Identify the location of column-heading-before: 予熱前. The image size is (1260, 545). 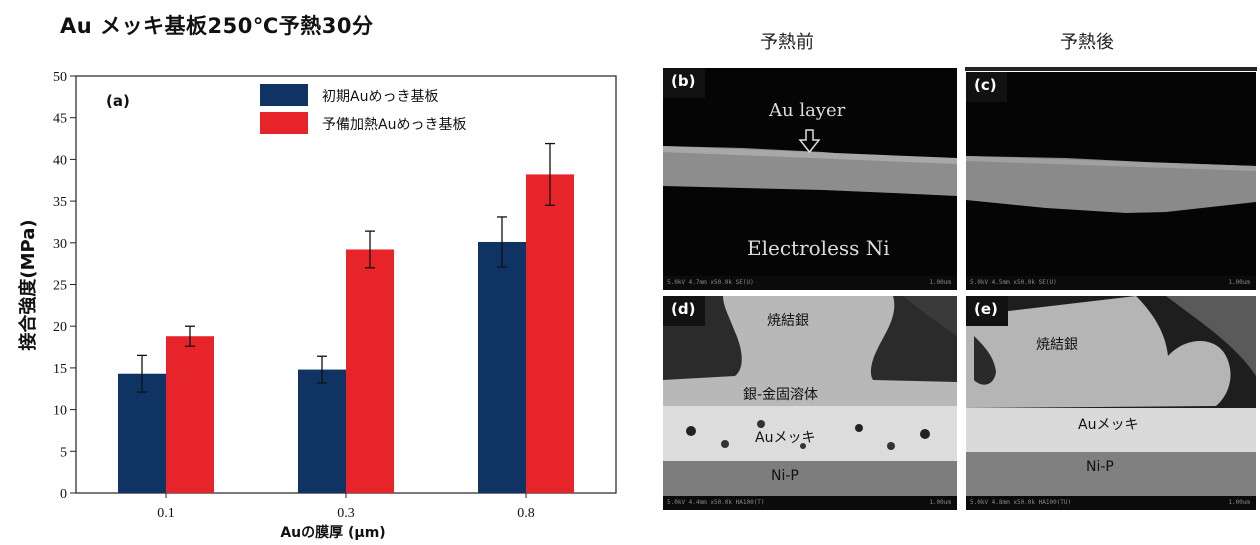
(787, 42).